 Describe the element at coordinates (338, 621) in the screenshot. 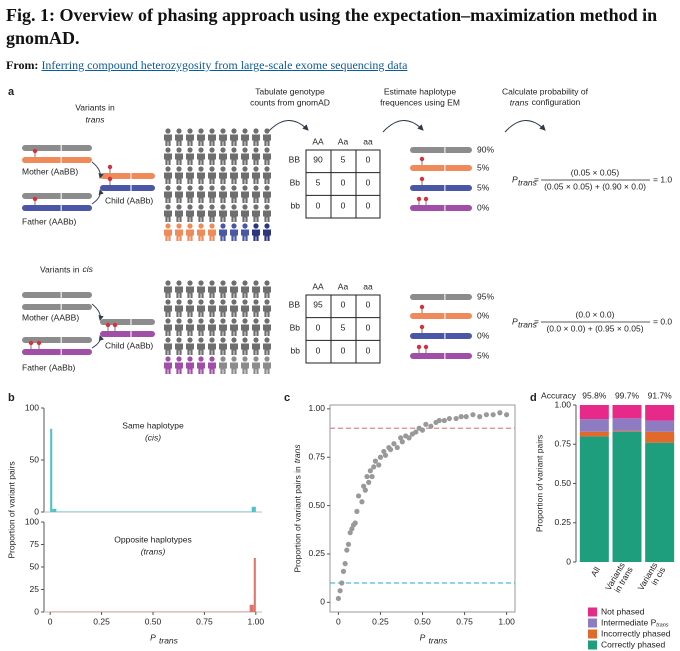

I see `x-tick-label: 0` at that location.